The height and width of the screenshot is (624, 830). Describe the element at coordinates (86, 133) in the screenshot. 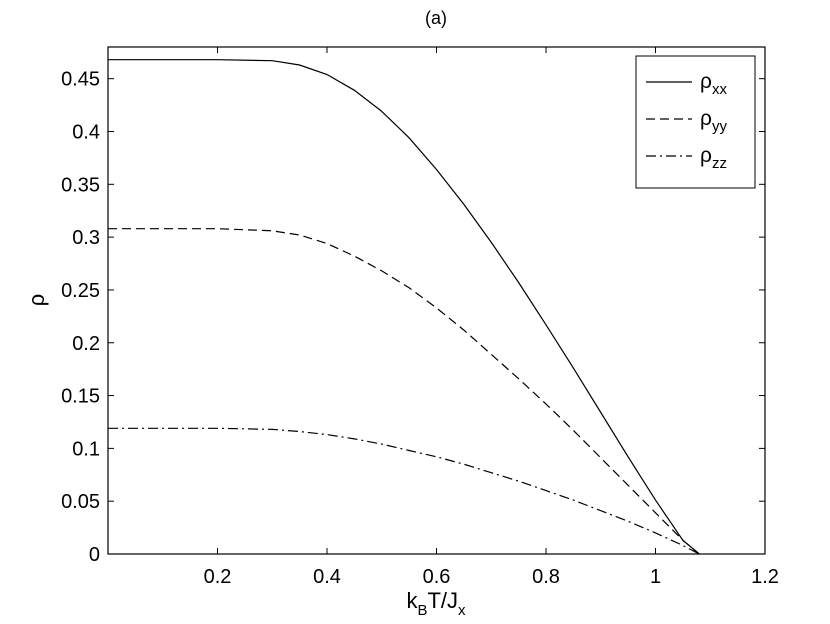

I see `y-tick-label: 0.4` at that location.